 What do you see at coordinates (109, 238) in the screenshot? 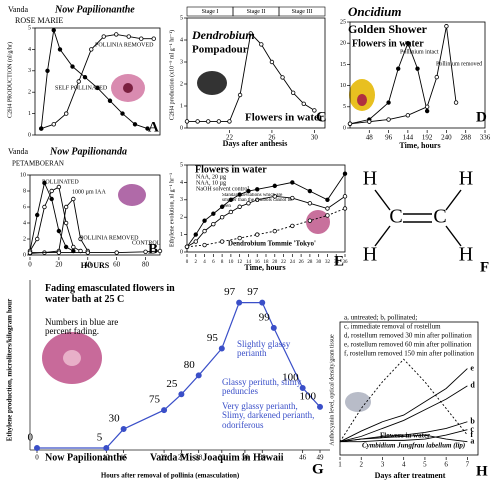
I see `series-label: POLLINIA REMOVED` at bounding box center [109, 238].